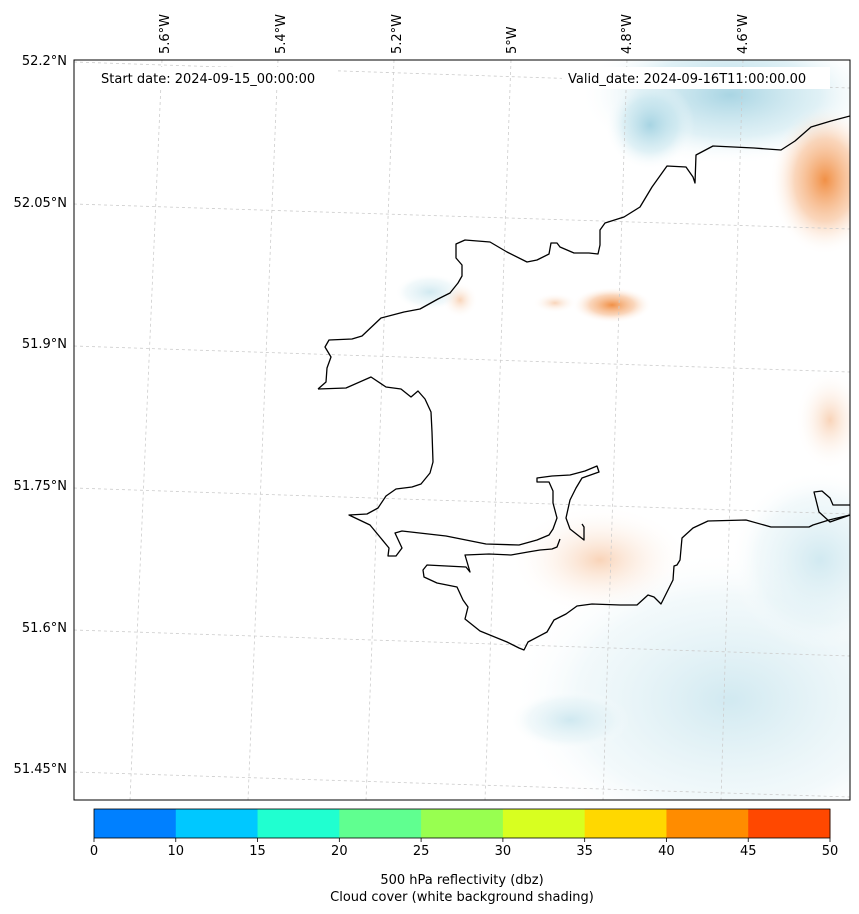 This screenshot has height=914, width=859. What do you see at coordinates (40, 203) in the screenshot?
I see `lat-label: 52.05°N` at bounding box center [40, 203].